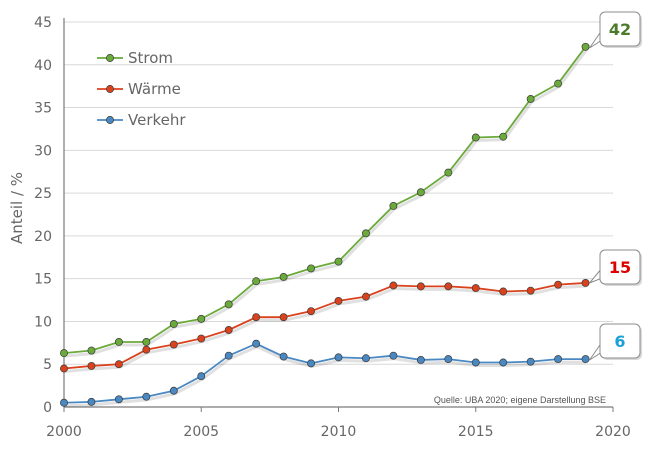 The height and width of the screenshot is (450, 650). I want to click on callout-wärme: 15, so click(615, 267).